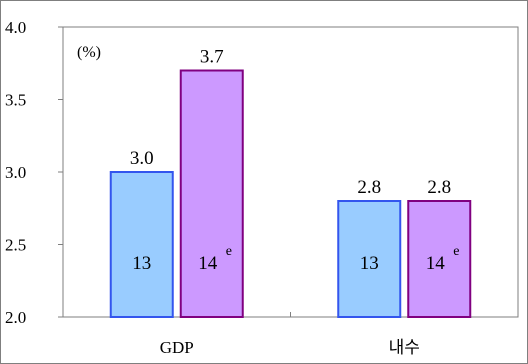 The width and height of the screenshot is (528, 364). Describe the element at coordinates (15, 172) in the screenshot. I see `y-tick-label: 3.0` at that location.